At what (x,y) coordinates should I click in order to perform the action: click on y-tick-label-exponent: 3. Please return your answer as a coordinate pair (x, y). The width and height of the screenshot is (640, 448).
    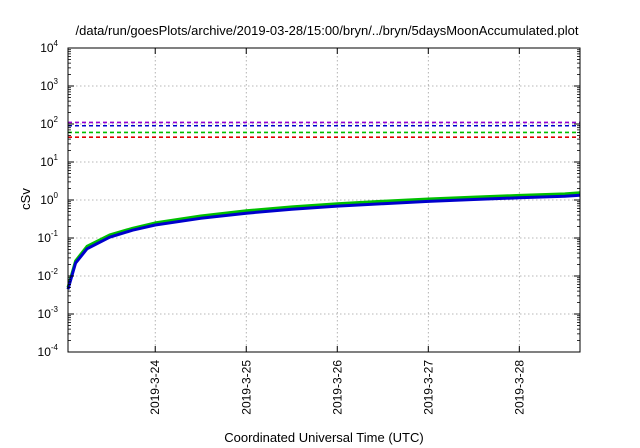
    Looking at the image, I should click on (56, 81).